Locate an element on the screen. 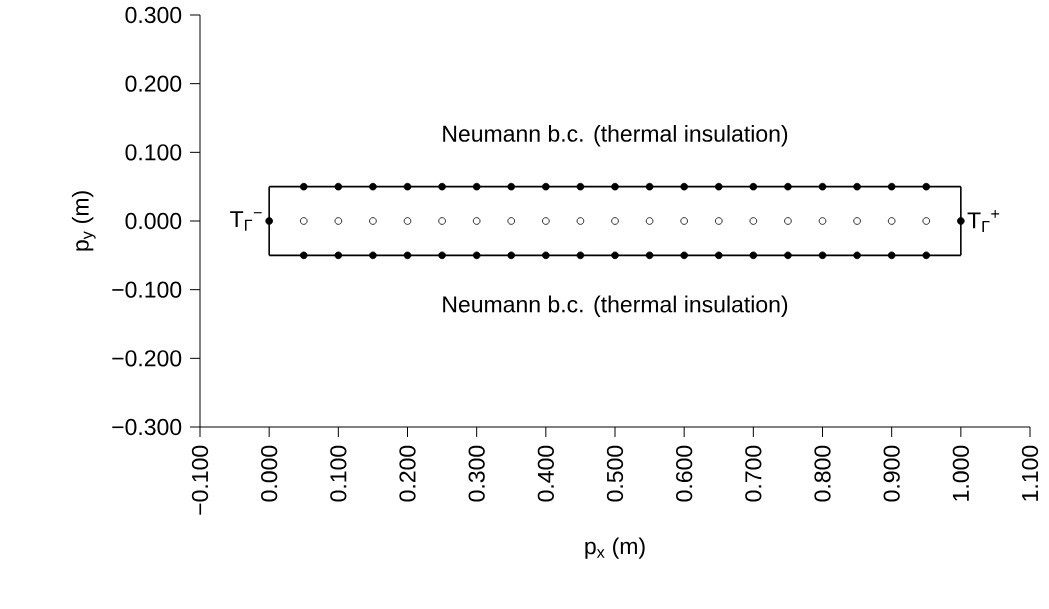 Image resolution: width=1049 pixels, height=609 pixels. y-tick-label: 0.100 is located at coordinates (153, 152).